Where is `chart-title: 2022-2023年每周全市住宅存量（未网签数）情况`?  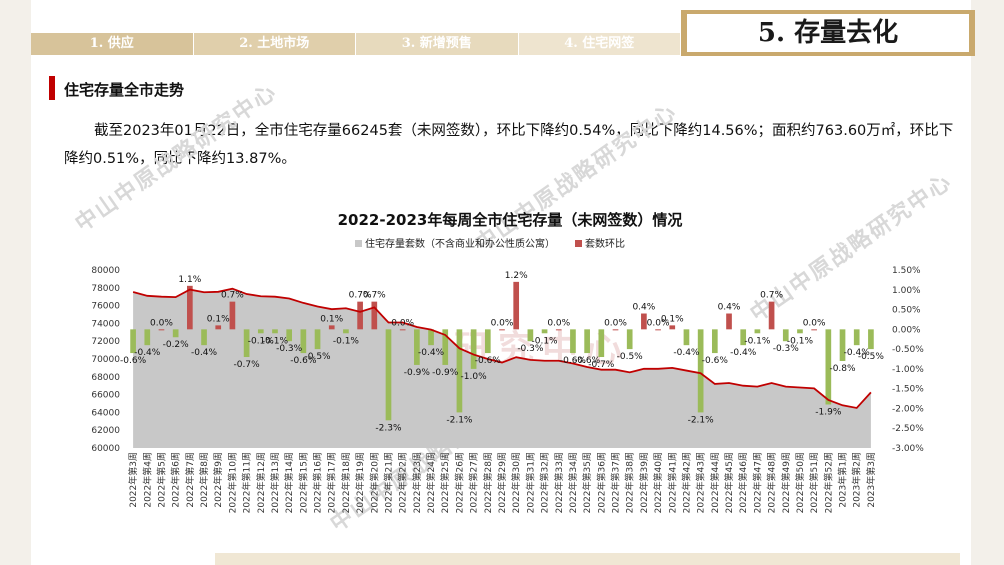 chart-title: 2022-2023年每周全市住宅存量（未网签数）情况 is located at coordinates (510, 220).